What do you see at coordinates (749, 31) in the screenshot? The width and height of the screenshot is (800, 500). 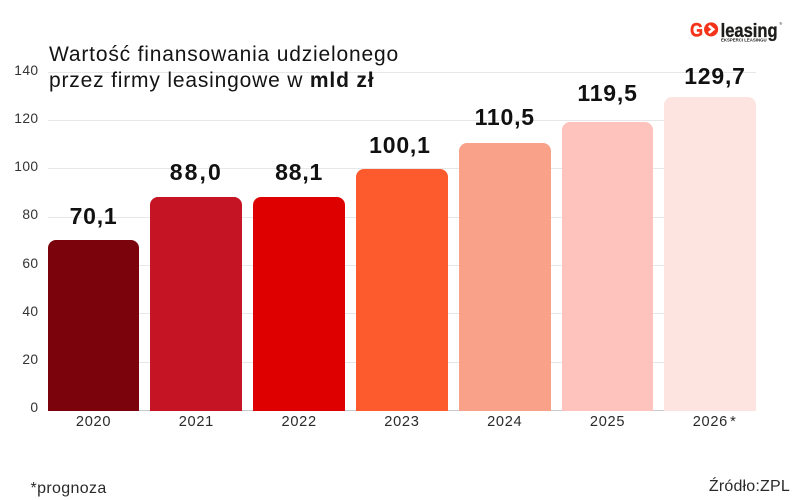 I see `svg-text: leasing` at bounding box center [749, 31].